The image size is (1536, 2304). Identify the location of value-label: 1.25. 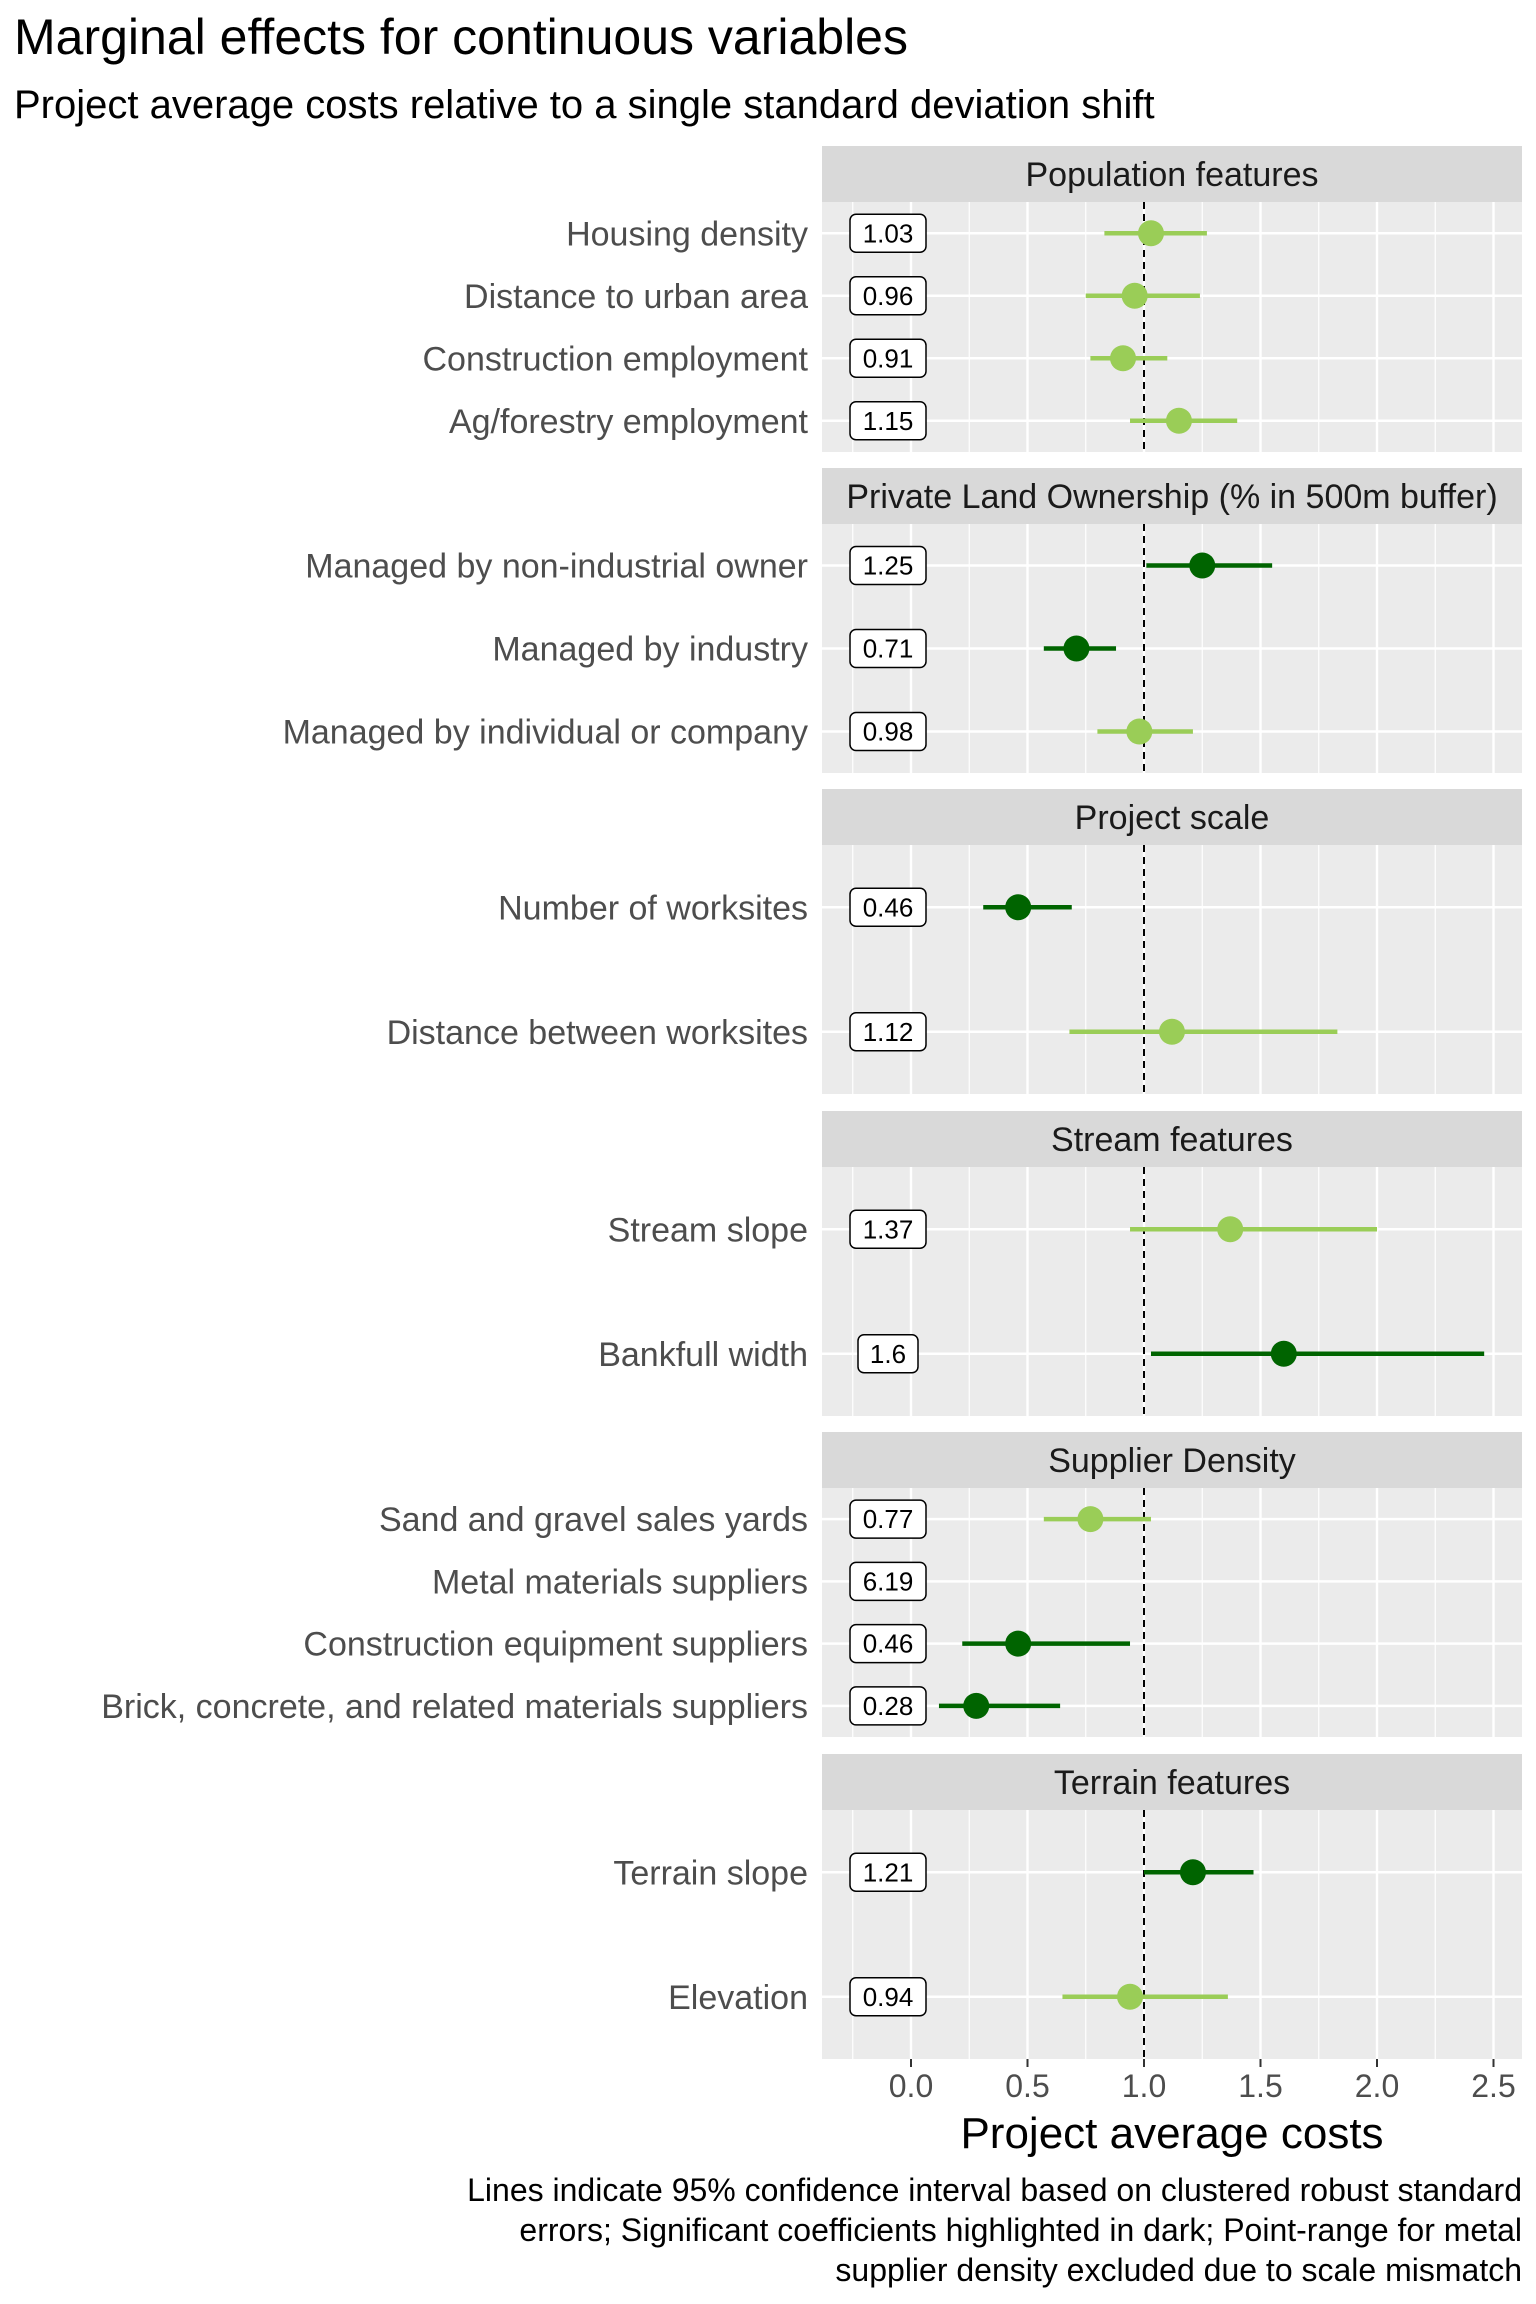
(888, 566).